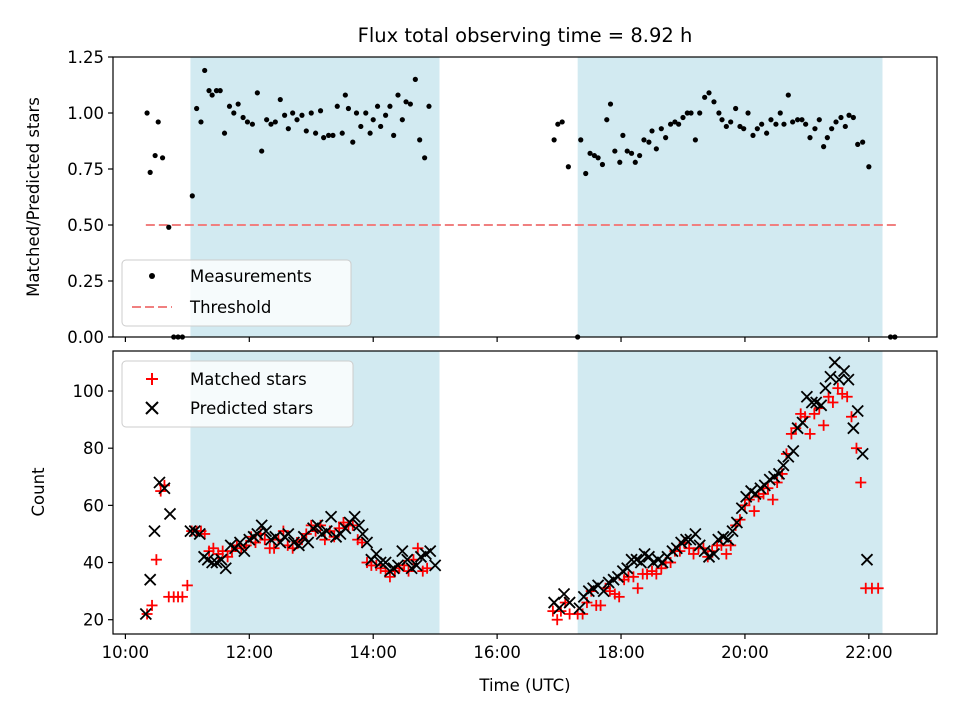 The height and width of the screenshot is (720, 960). Describe the element at coordinates (90, 197) in the screenshot. I see `top-y-ticks: 0.00 0.25 0.50 0.75 1.00 1.25` at that location.